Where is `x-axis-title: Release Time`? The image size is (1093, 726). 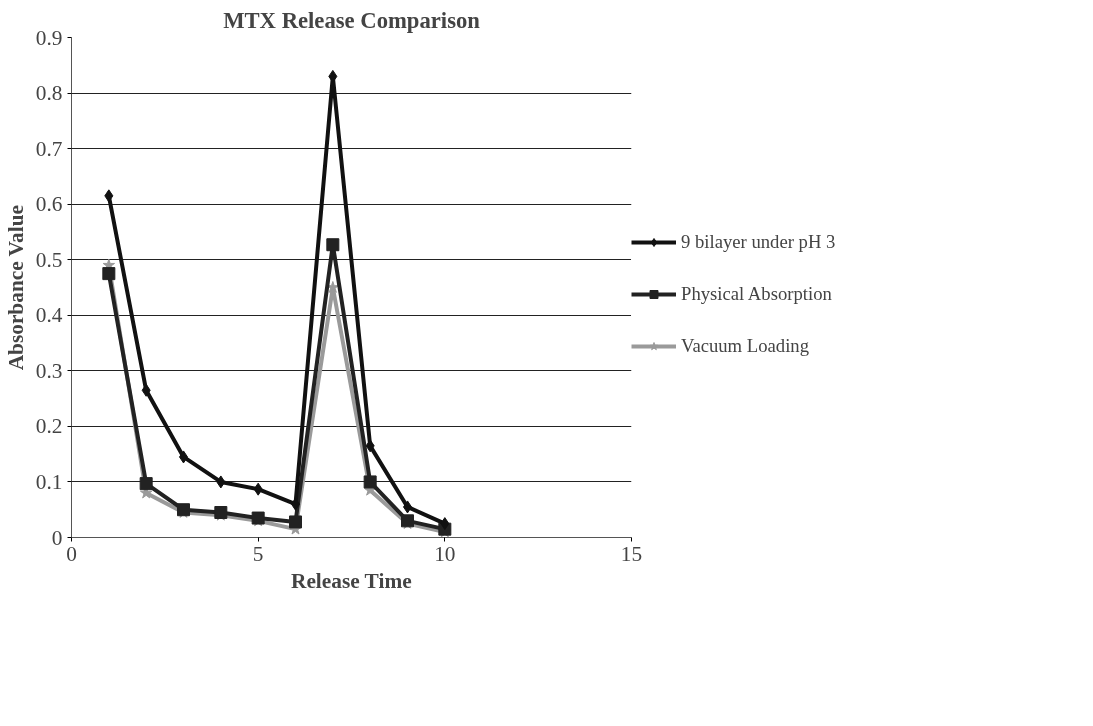
x-axis-title: Release Time is located at coordinates (351, 580).